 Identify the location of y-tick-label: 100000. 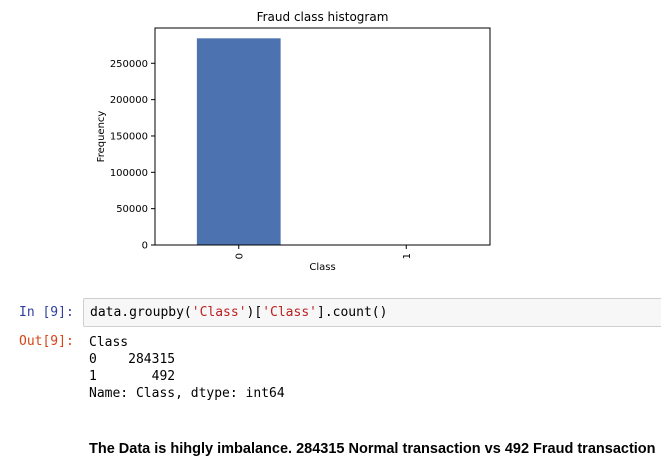
(129, 173).